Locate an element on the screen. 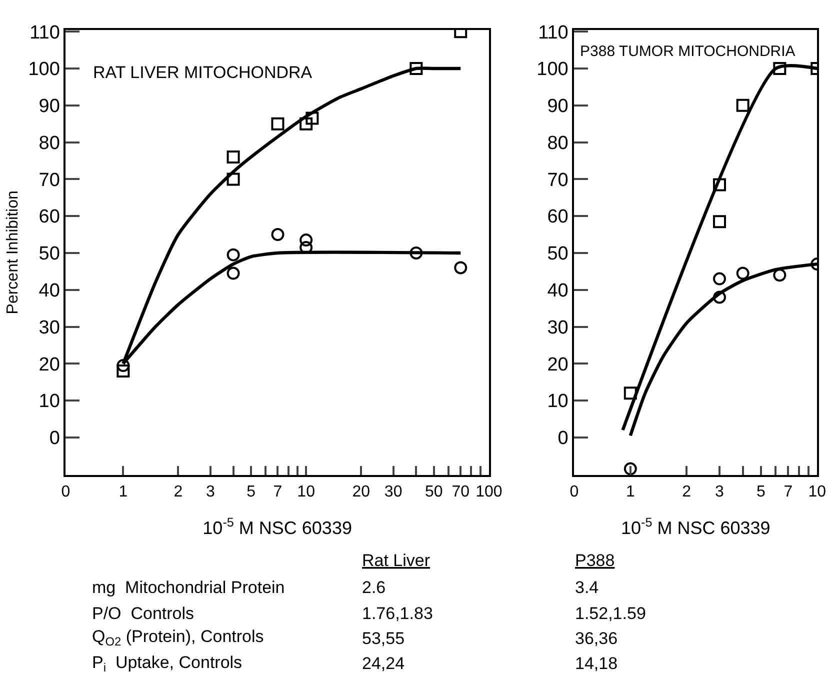  text: 1.52,1.59 is located at coordinates (610, 613).